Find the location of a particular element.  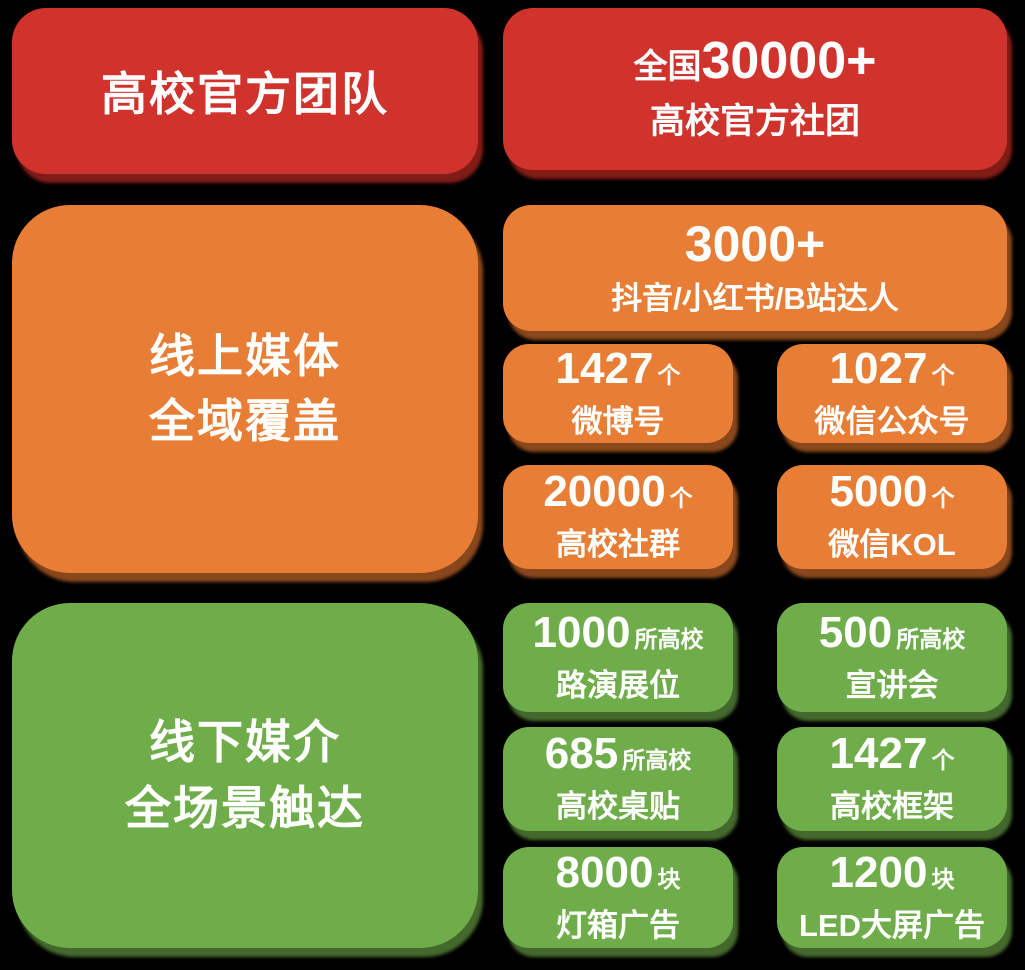

team-stat-card: 全国 30000+ 高校官方社团 is located at coordinates (755, 89).